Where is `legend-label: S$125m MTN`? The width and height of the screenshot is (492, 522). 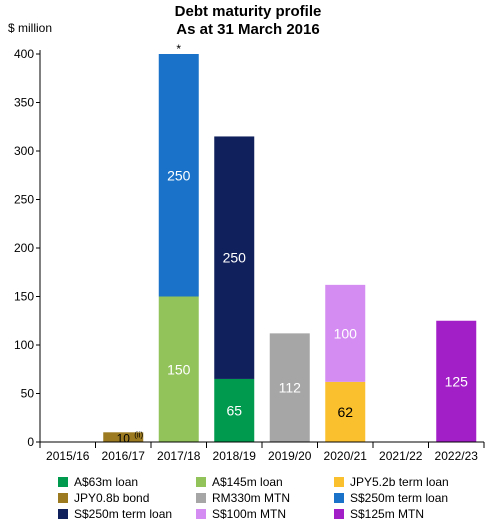
legend-label: S$125m MTN is located at coordinates (387, 513).